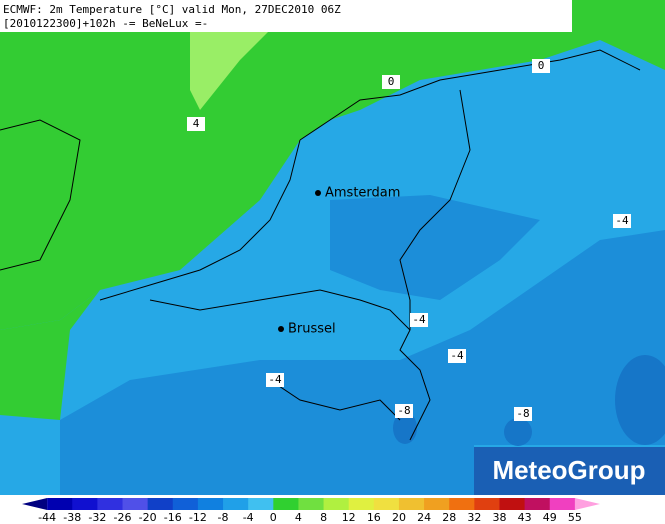  What do you see at coordinates (173, 517) in the screenshot?
I see `colorbar-label: -16` at bounding box center [173, 517].